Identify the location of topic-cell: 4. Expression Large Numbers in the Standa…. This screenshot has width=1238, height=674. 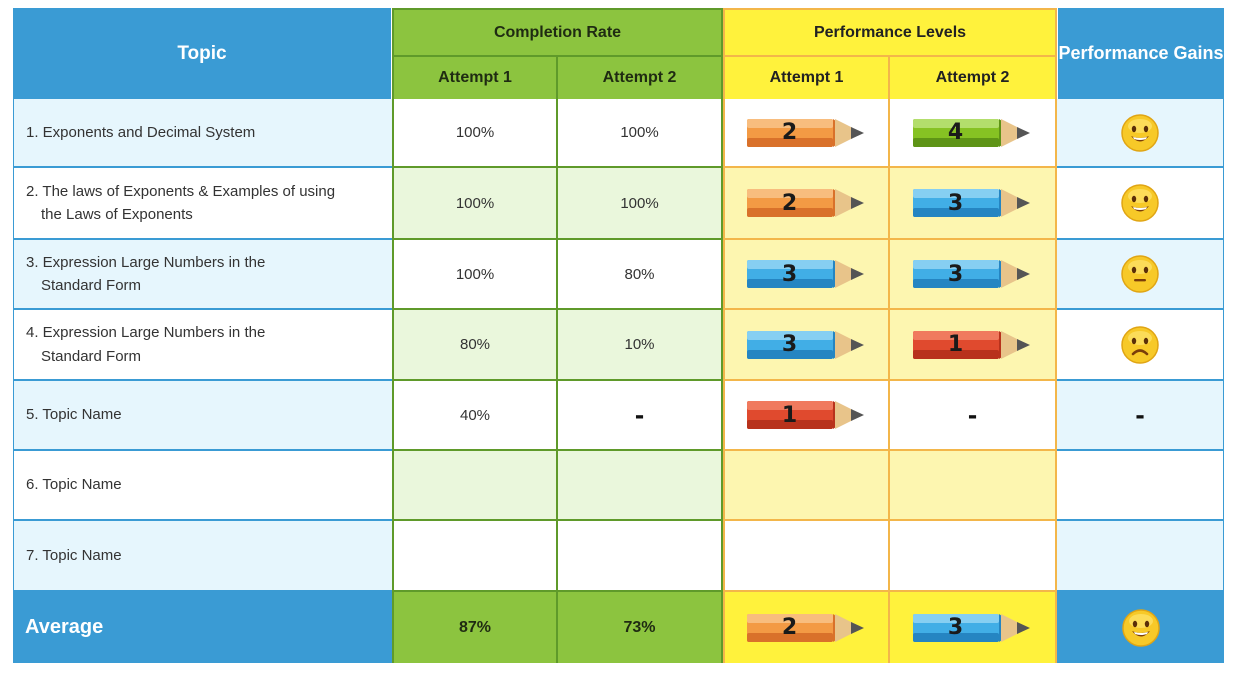
(202, 345).